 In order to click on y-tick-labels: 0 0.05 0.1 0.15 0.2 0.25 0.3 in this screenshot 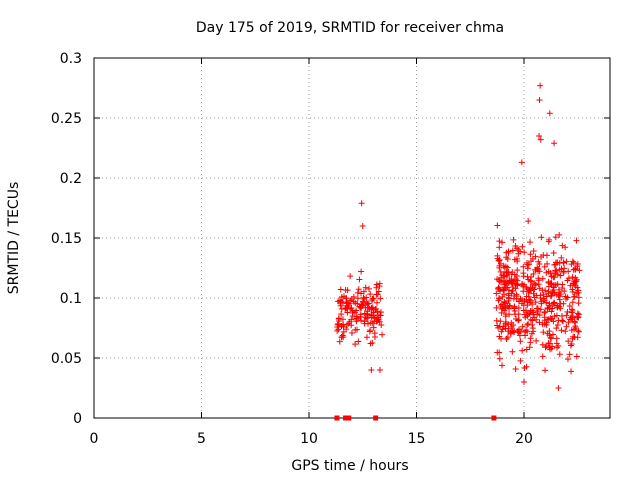, I will do `click(66, 239)`.